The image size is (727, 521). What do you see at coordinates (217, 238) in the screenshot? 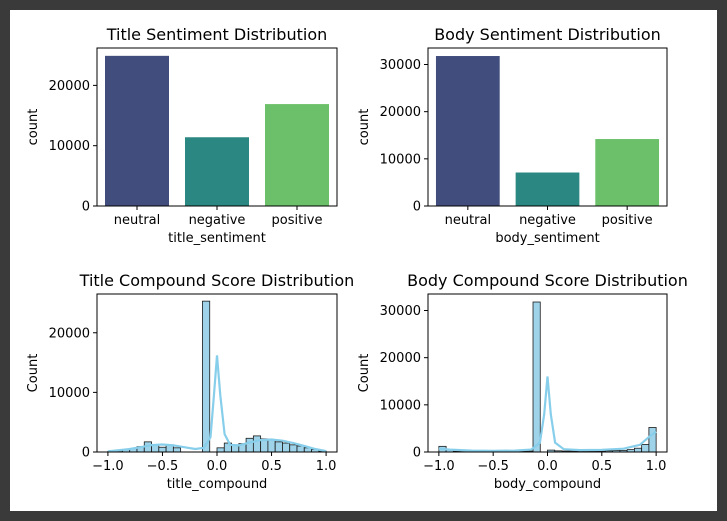
I see `x-axis-label: title_sentiment` at bounding box center [217, 238].